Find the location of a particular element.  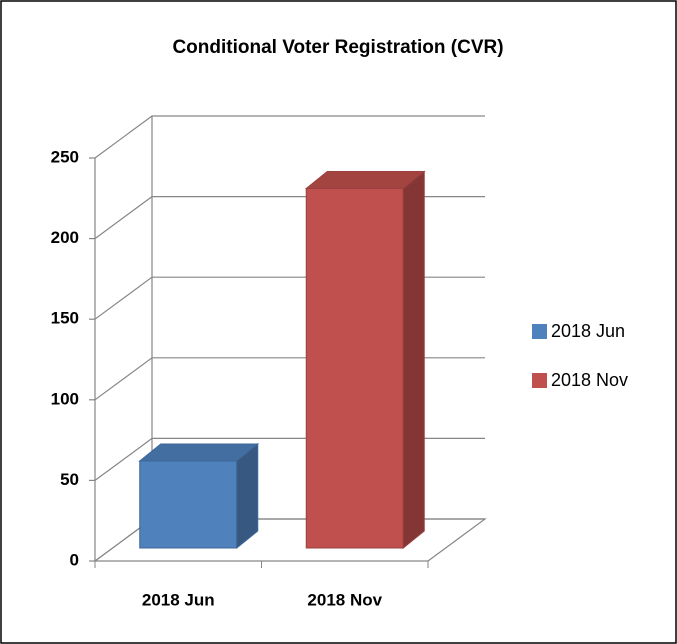

y-tick-label: 0 is located at coordinates (74, 559).